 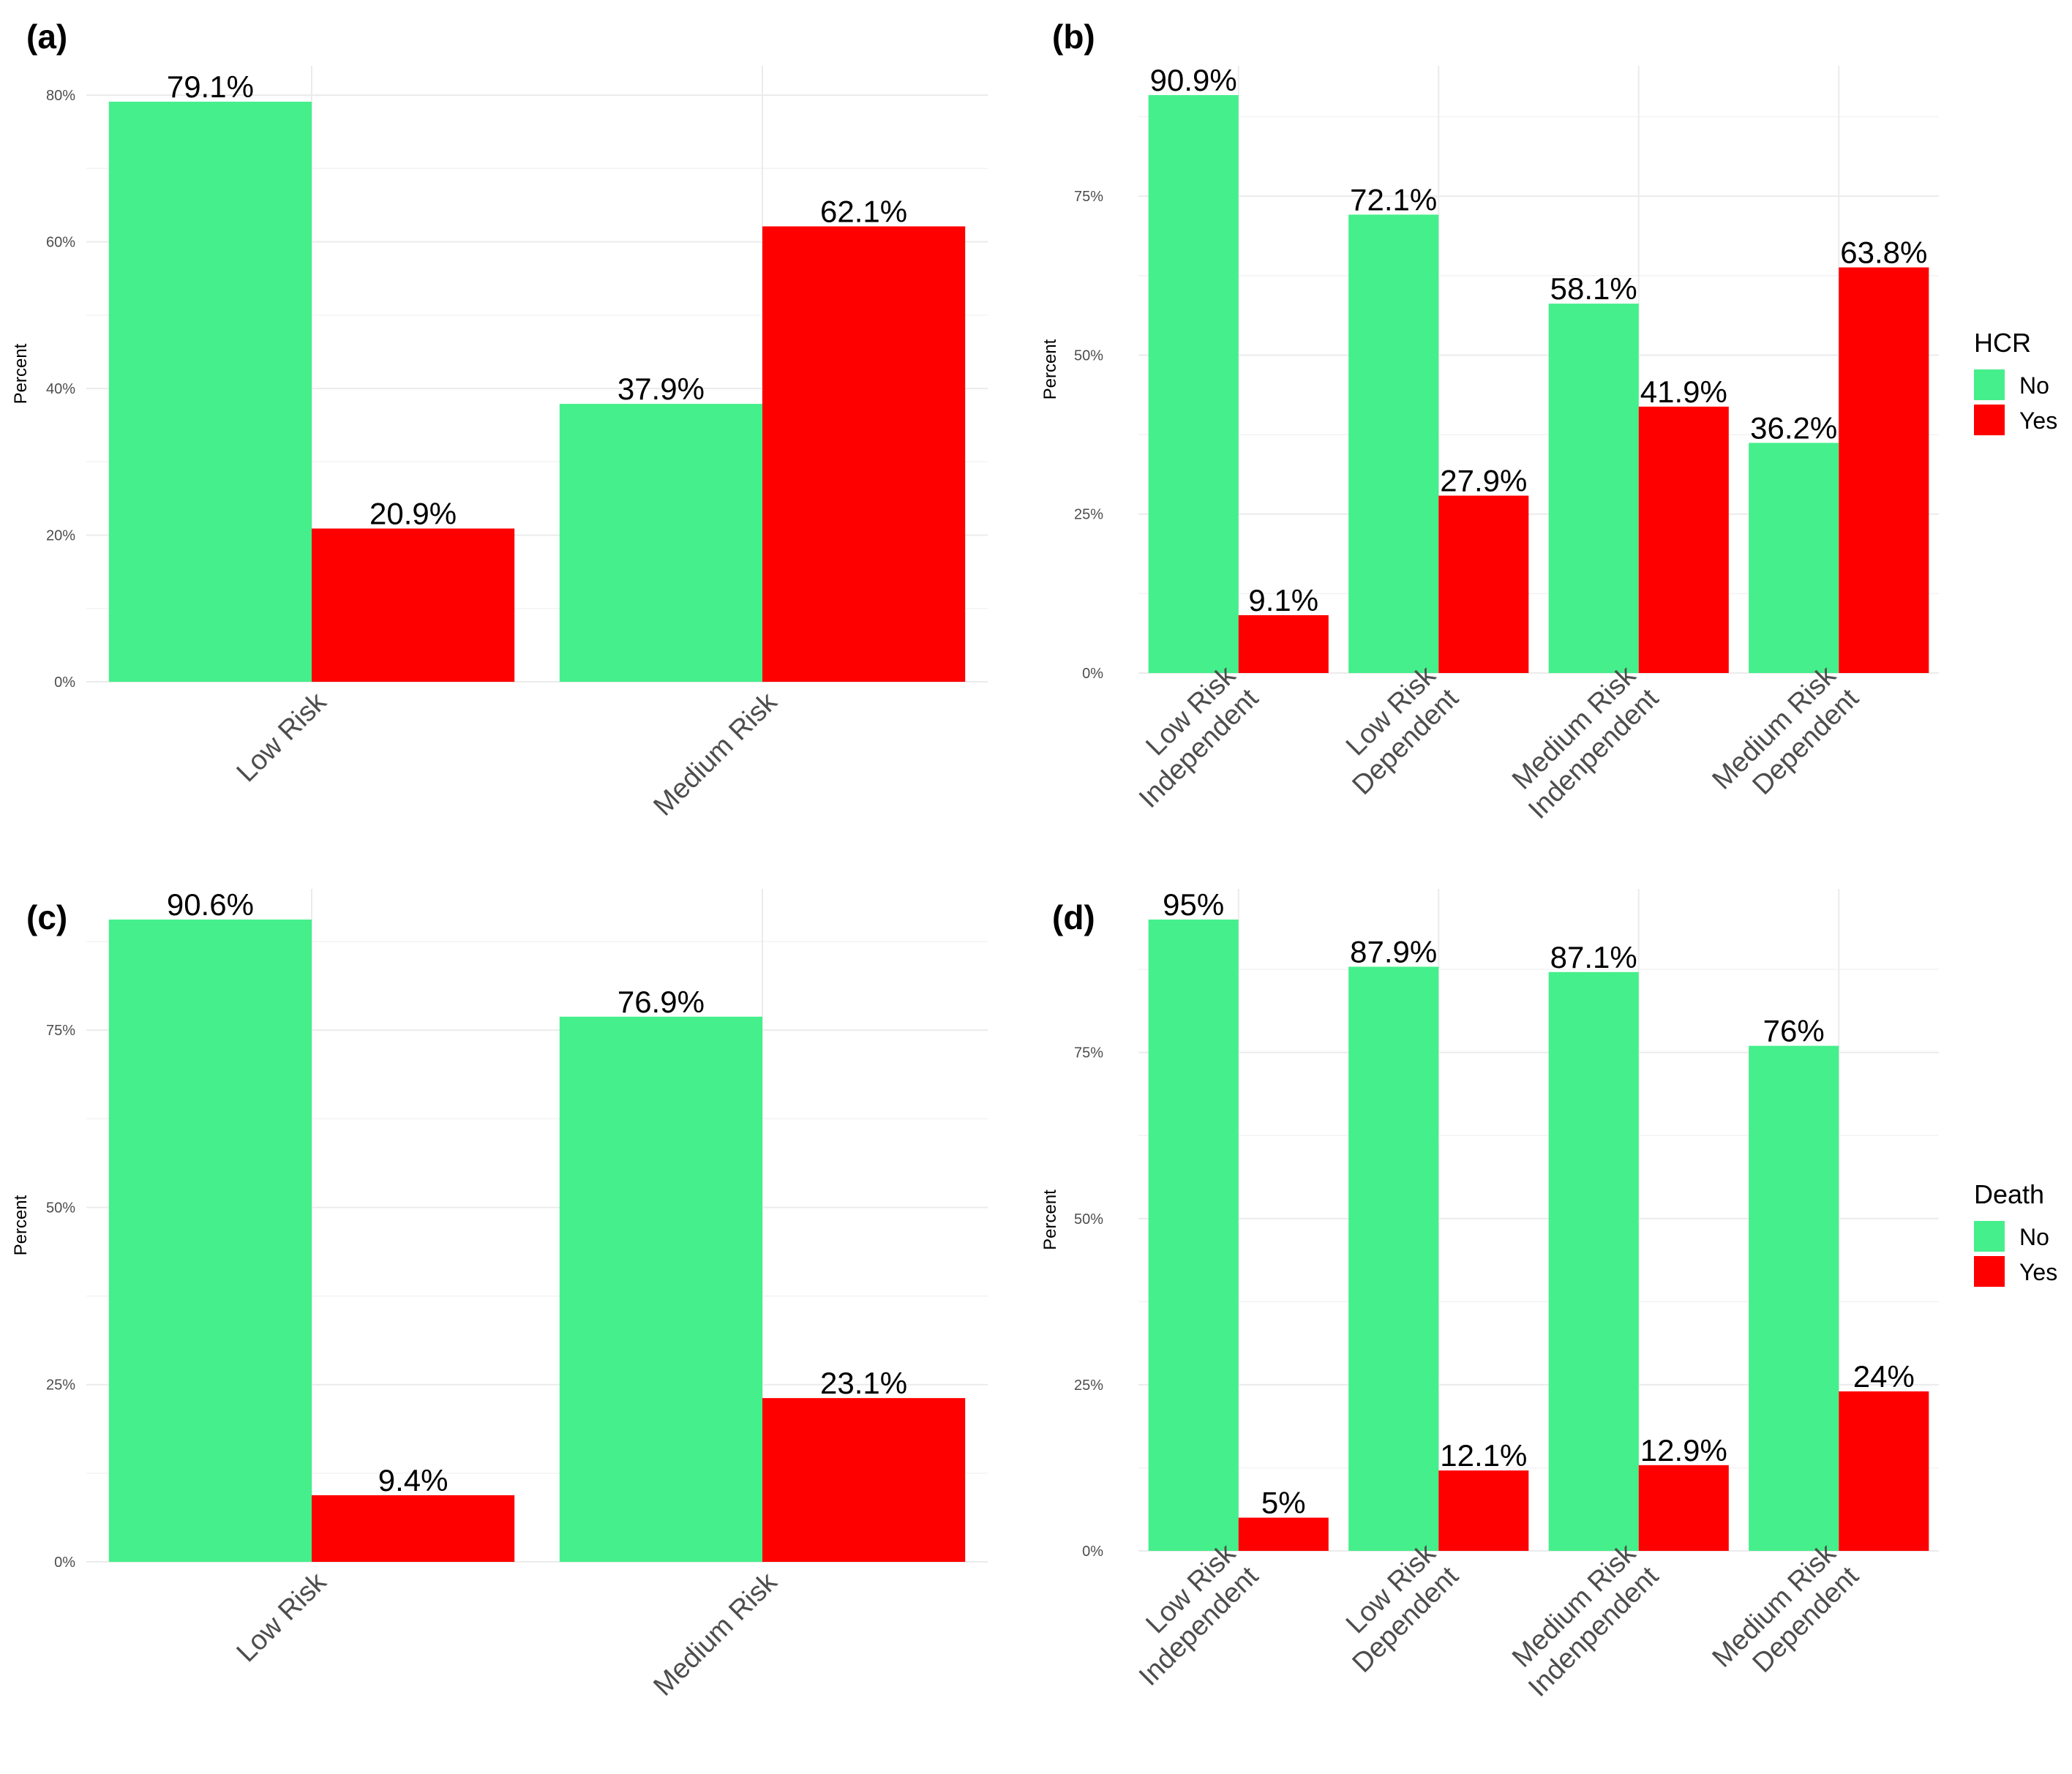 What do you see at coordinates (1393, 952) in the screenshot?
I see `data-label: 87.9%` at bounding box center [1393, 952].